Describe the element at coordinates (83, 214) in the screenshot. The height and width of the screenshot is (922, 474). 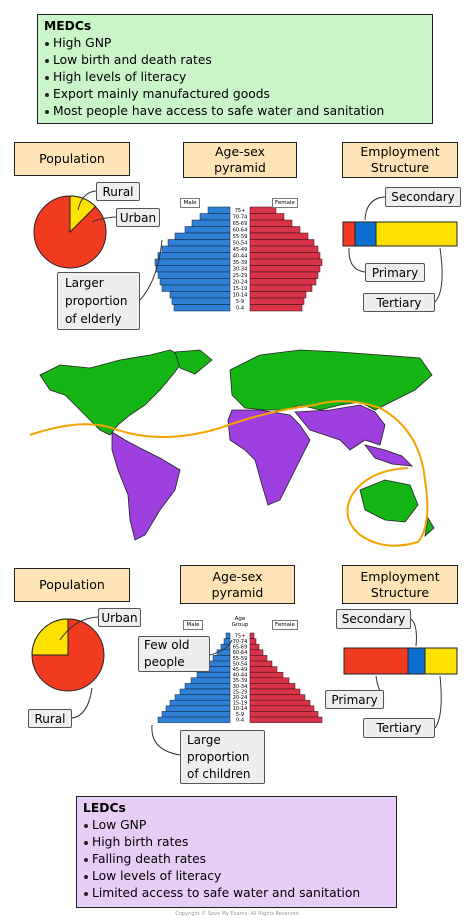
I see `pie-slice` at that location.